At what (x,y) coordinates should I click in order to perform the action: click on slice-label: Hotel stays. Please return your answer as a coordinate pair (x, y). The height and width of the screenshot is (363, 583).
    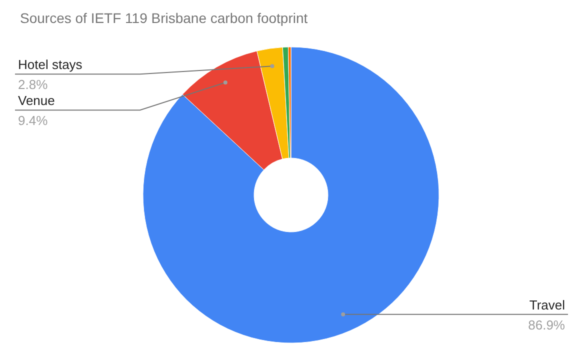
    Looking at the image, I should click on (50, 64).